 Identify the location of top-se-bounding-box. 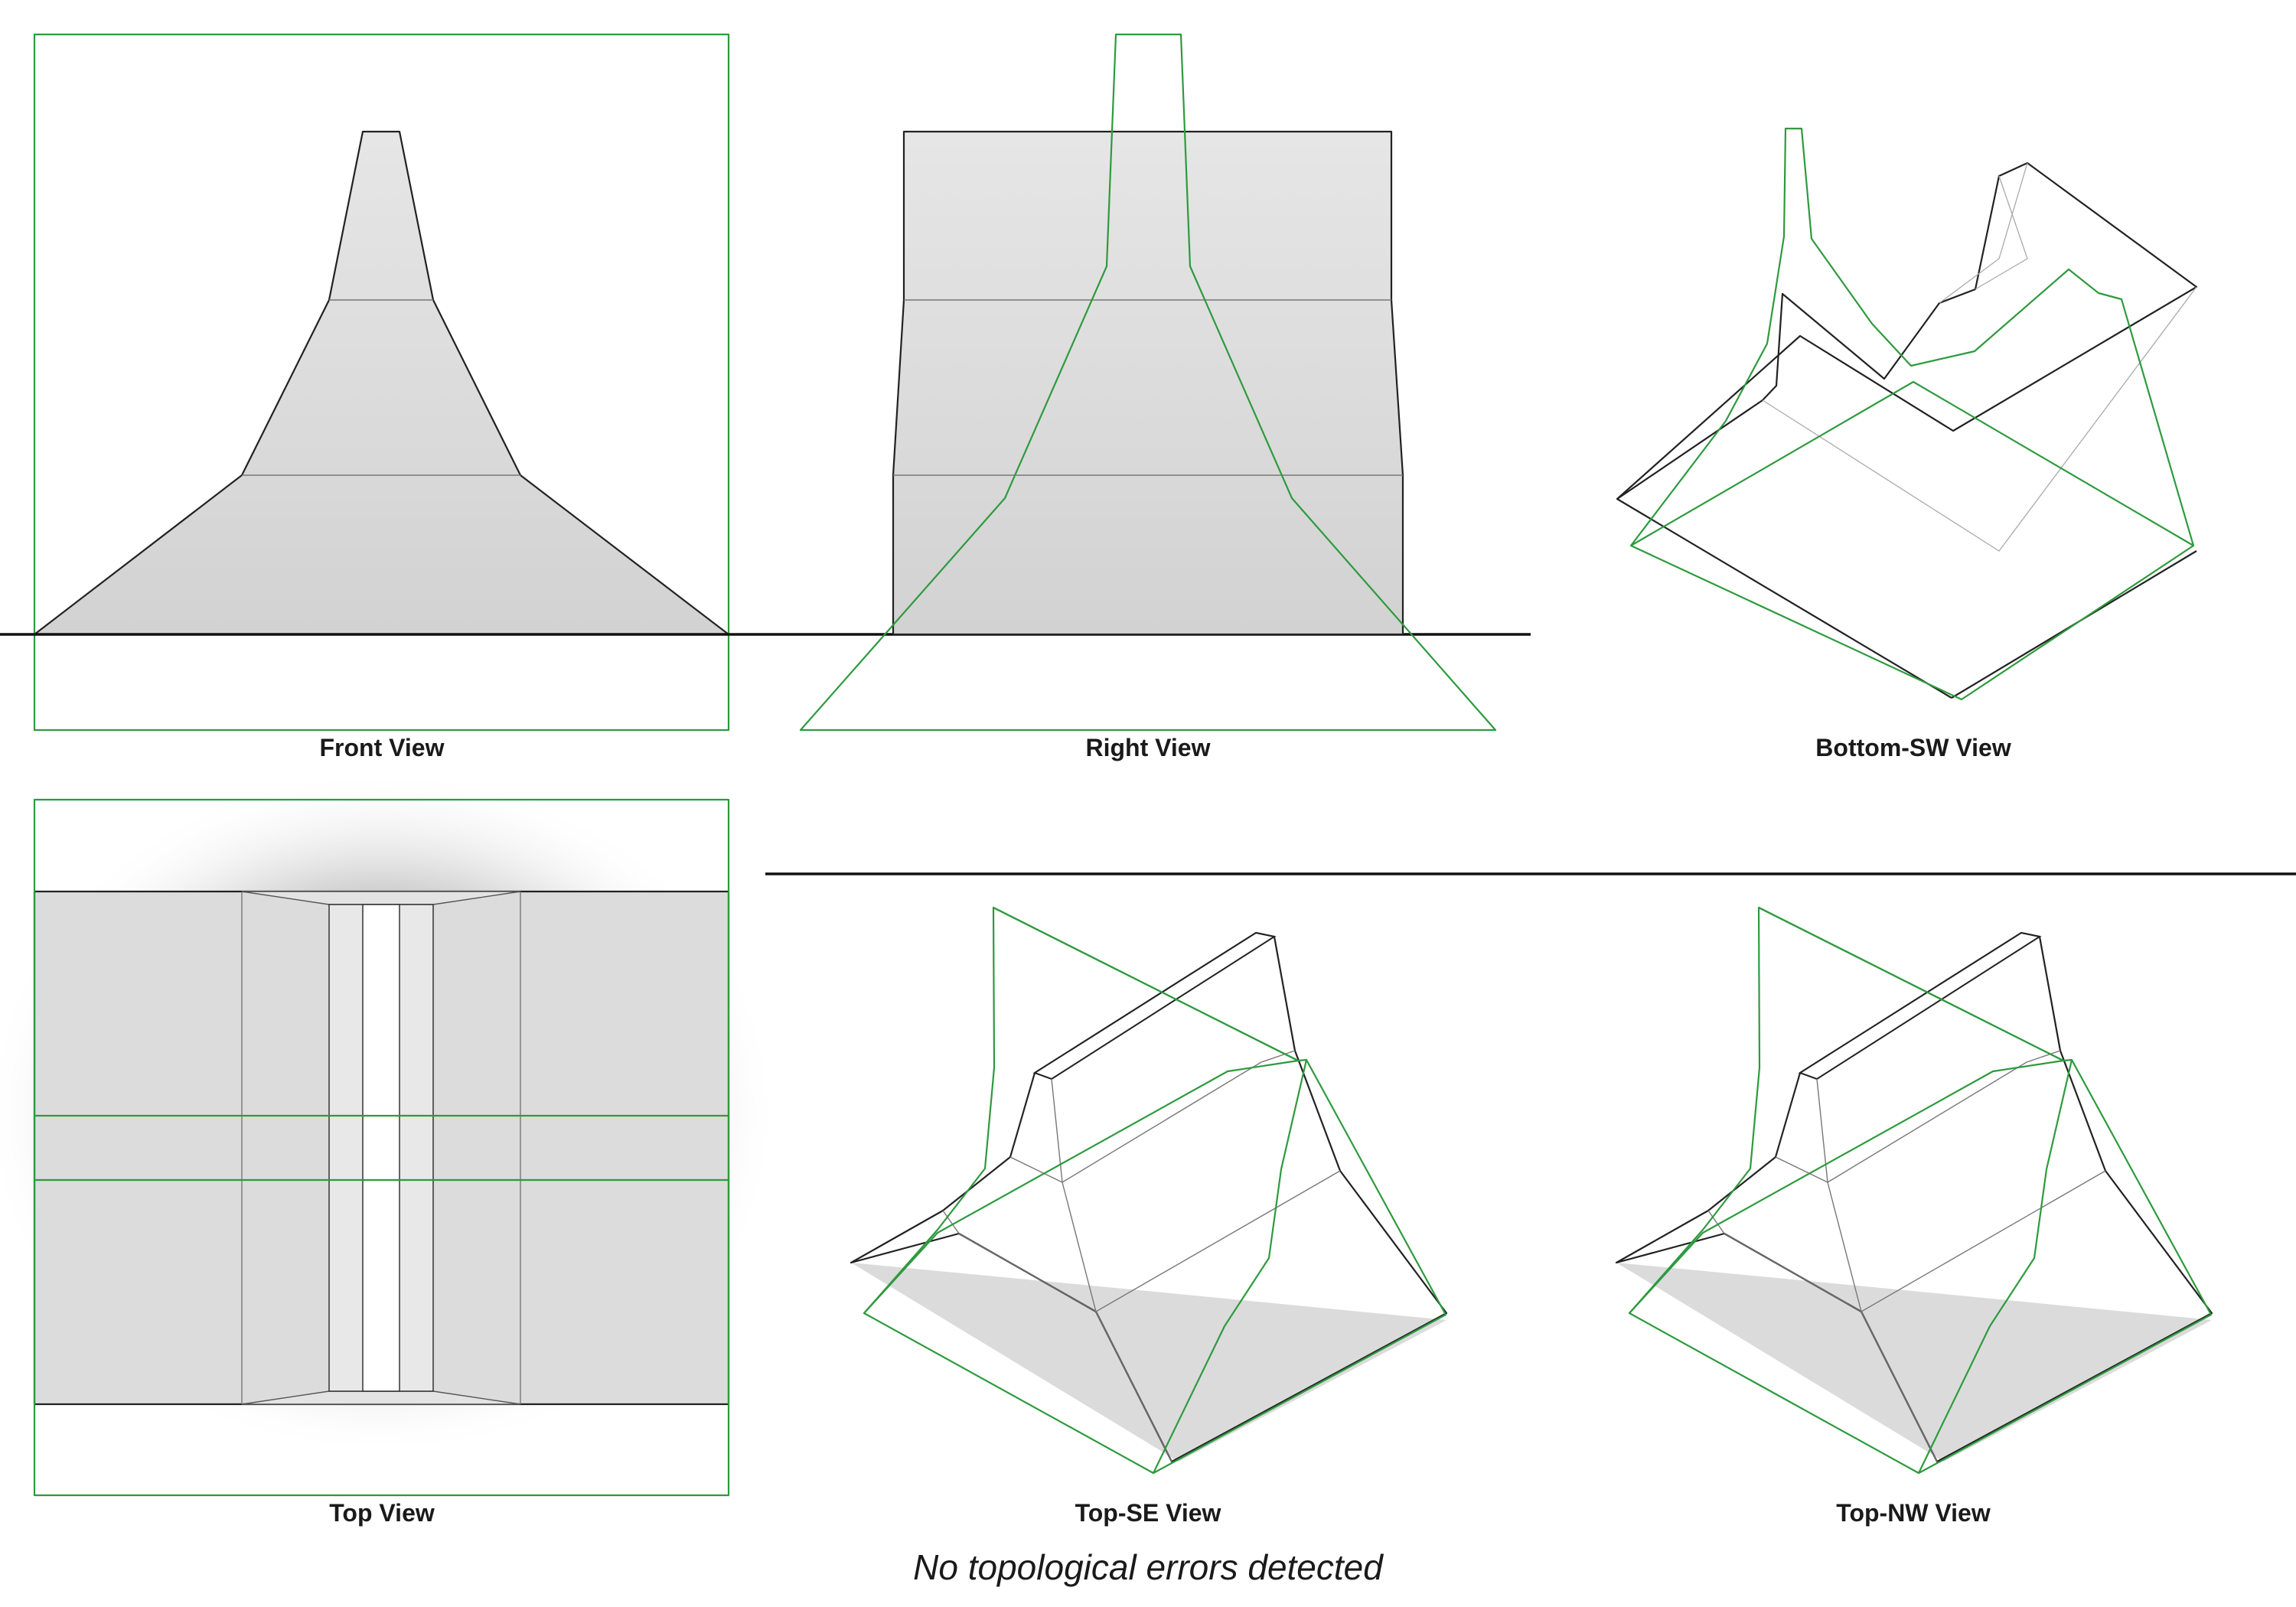
(1085, 1190).